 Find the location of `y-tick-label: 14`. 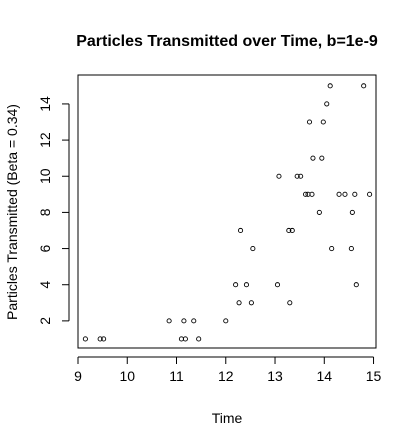

y-tick-label: 14 is located at coordinates (45, 104).